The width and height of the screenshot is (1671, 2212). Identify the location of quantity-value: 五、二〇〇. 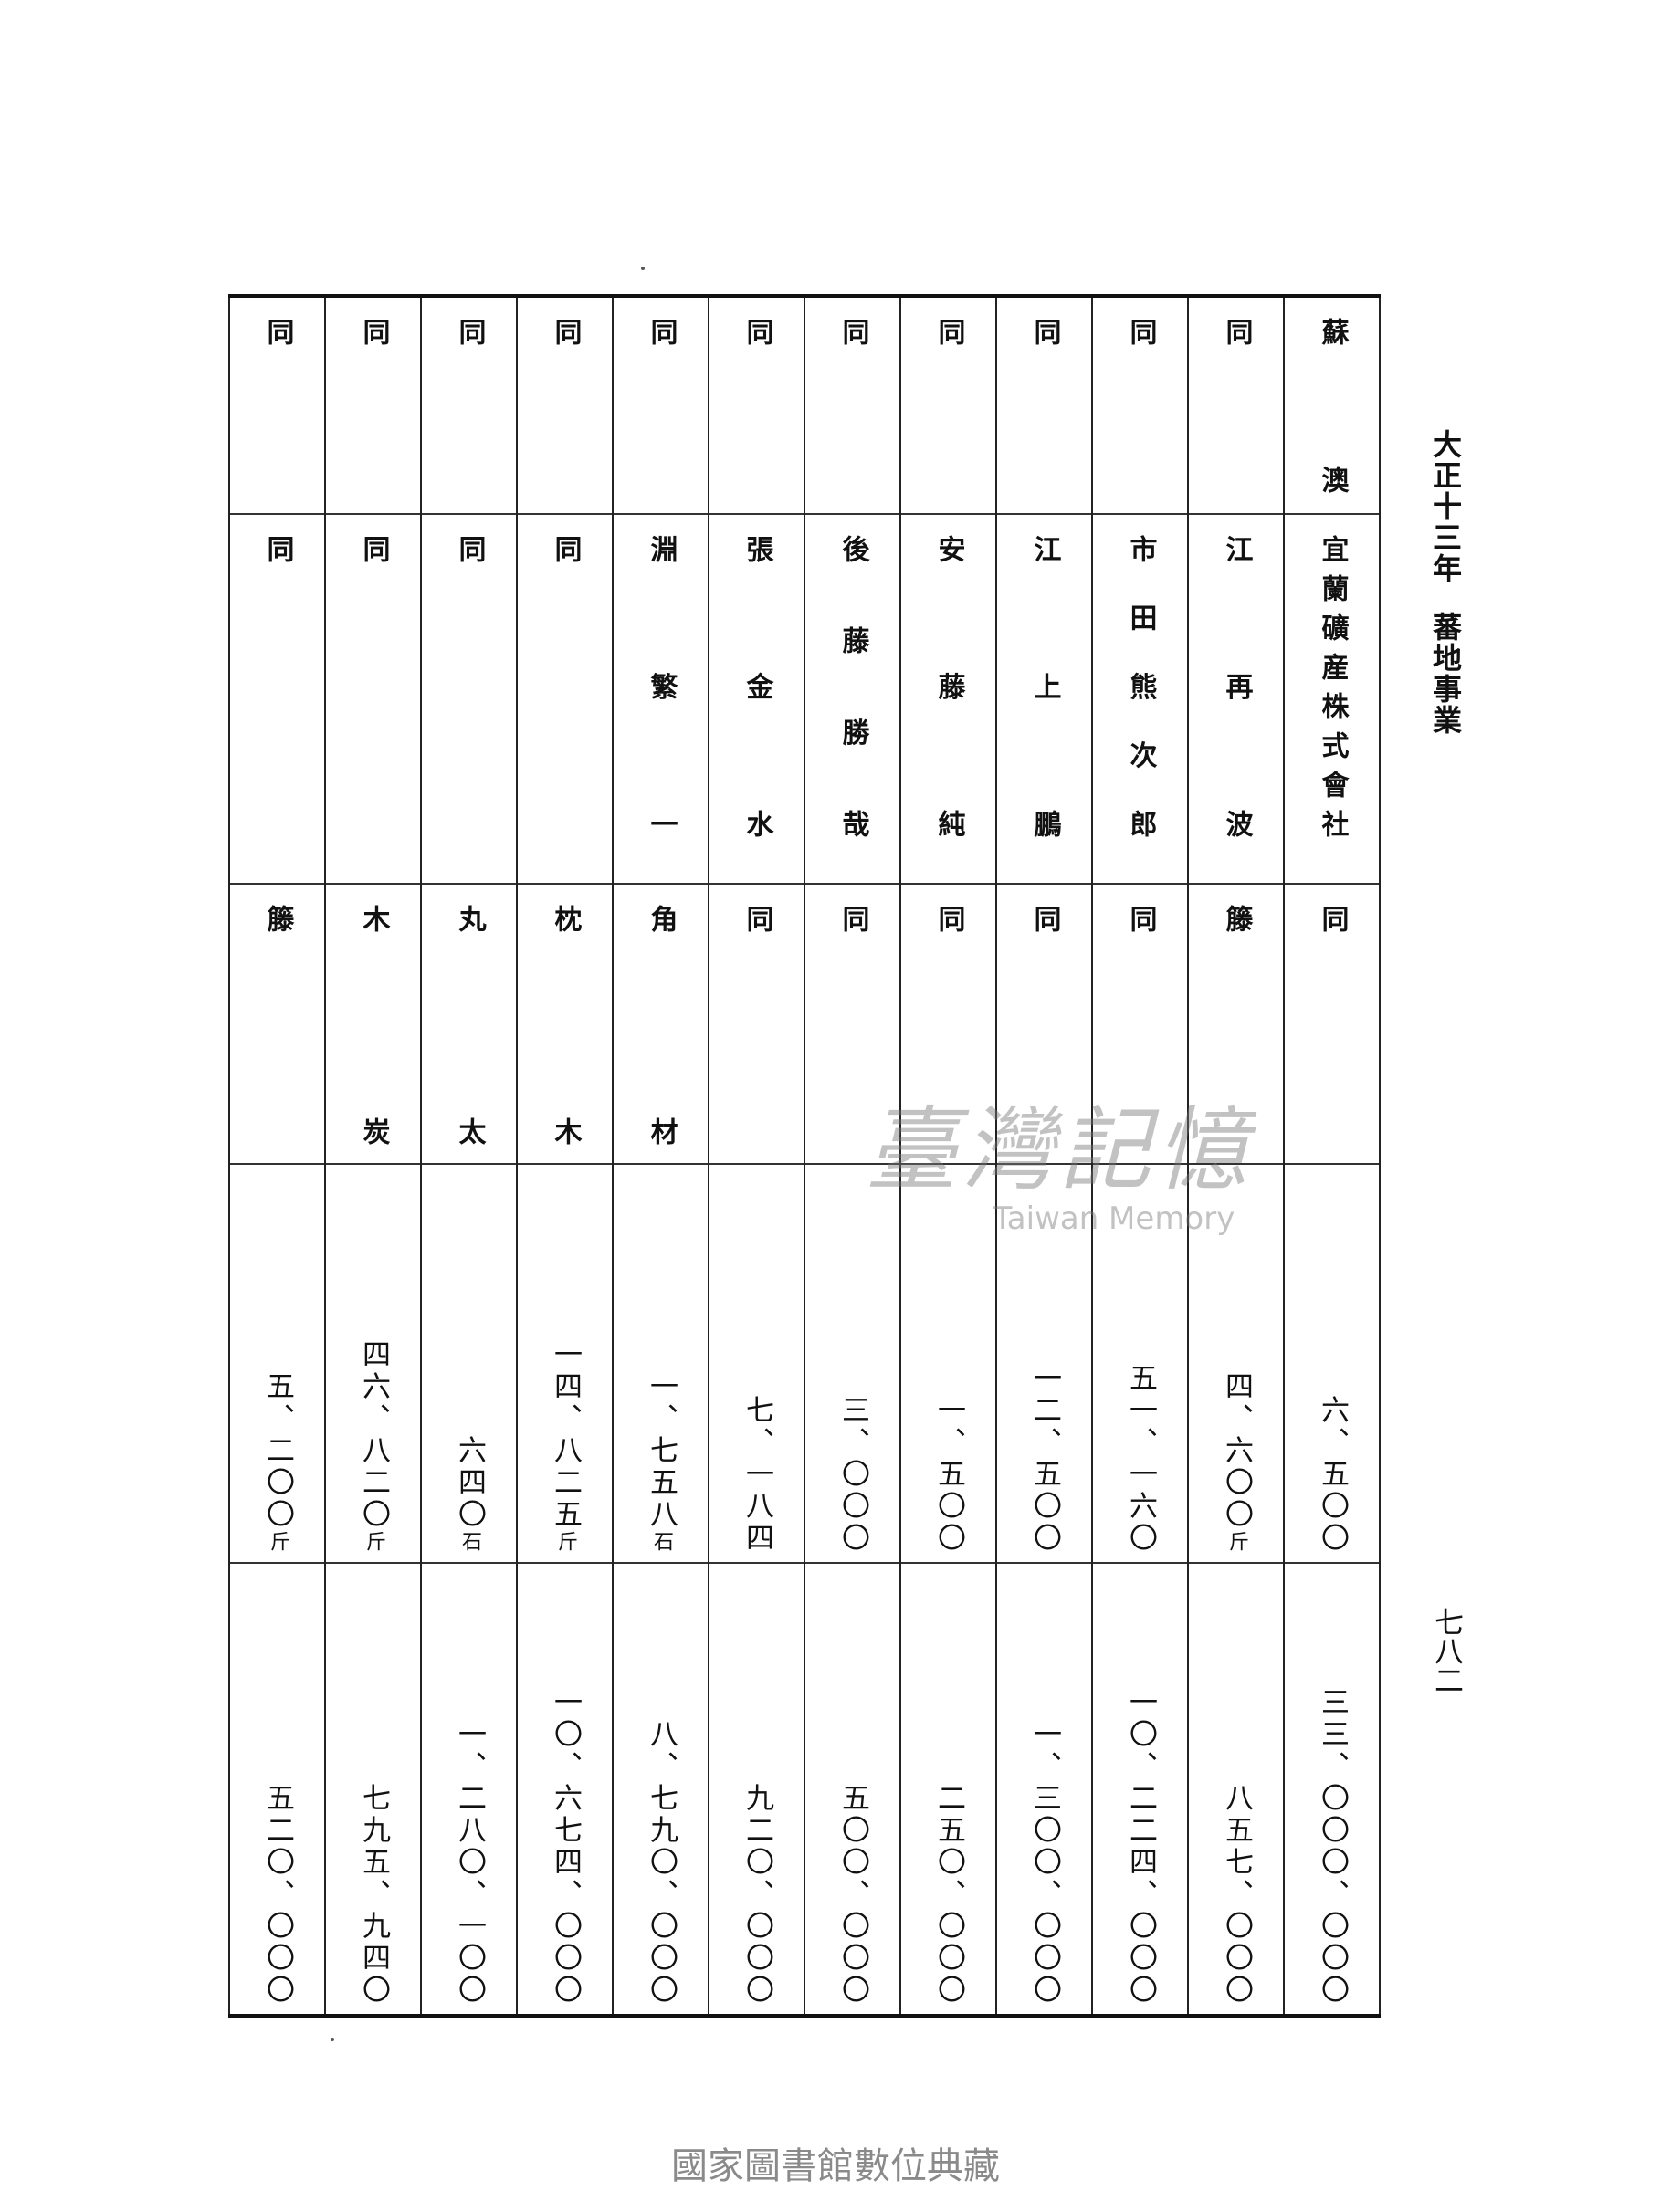
(278, 1451).